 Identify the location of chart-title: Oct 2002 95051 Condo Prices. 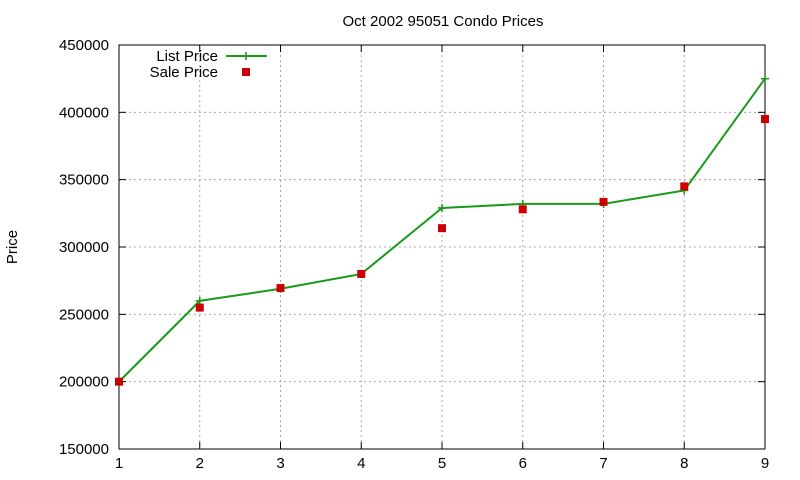
(443, 21).